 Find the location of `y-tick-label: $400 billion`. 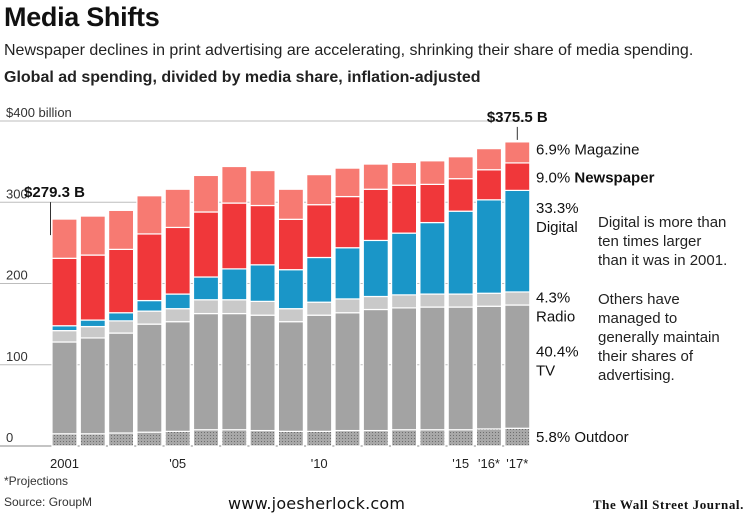

y-tick-label: $400 billion is located at coordinates (39, 112).